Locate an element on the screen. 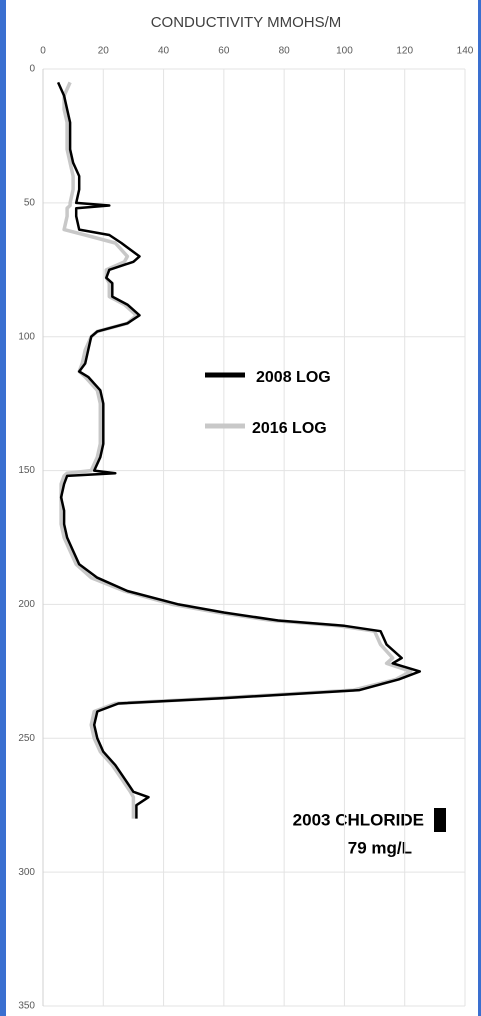 The height and width of the screenshot is (1016, 481). y-tick-label: 50 is located at coordinates (30, 202).